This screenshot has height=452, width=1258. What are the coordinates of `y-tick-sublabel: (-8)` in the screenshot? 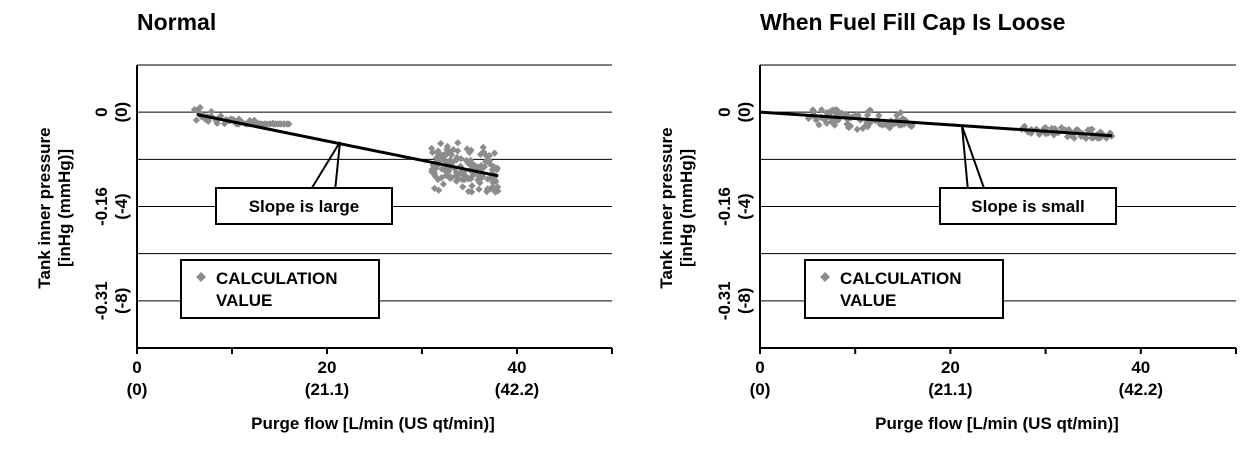 It's located at (744, 301).